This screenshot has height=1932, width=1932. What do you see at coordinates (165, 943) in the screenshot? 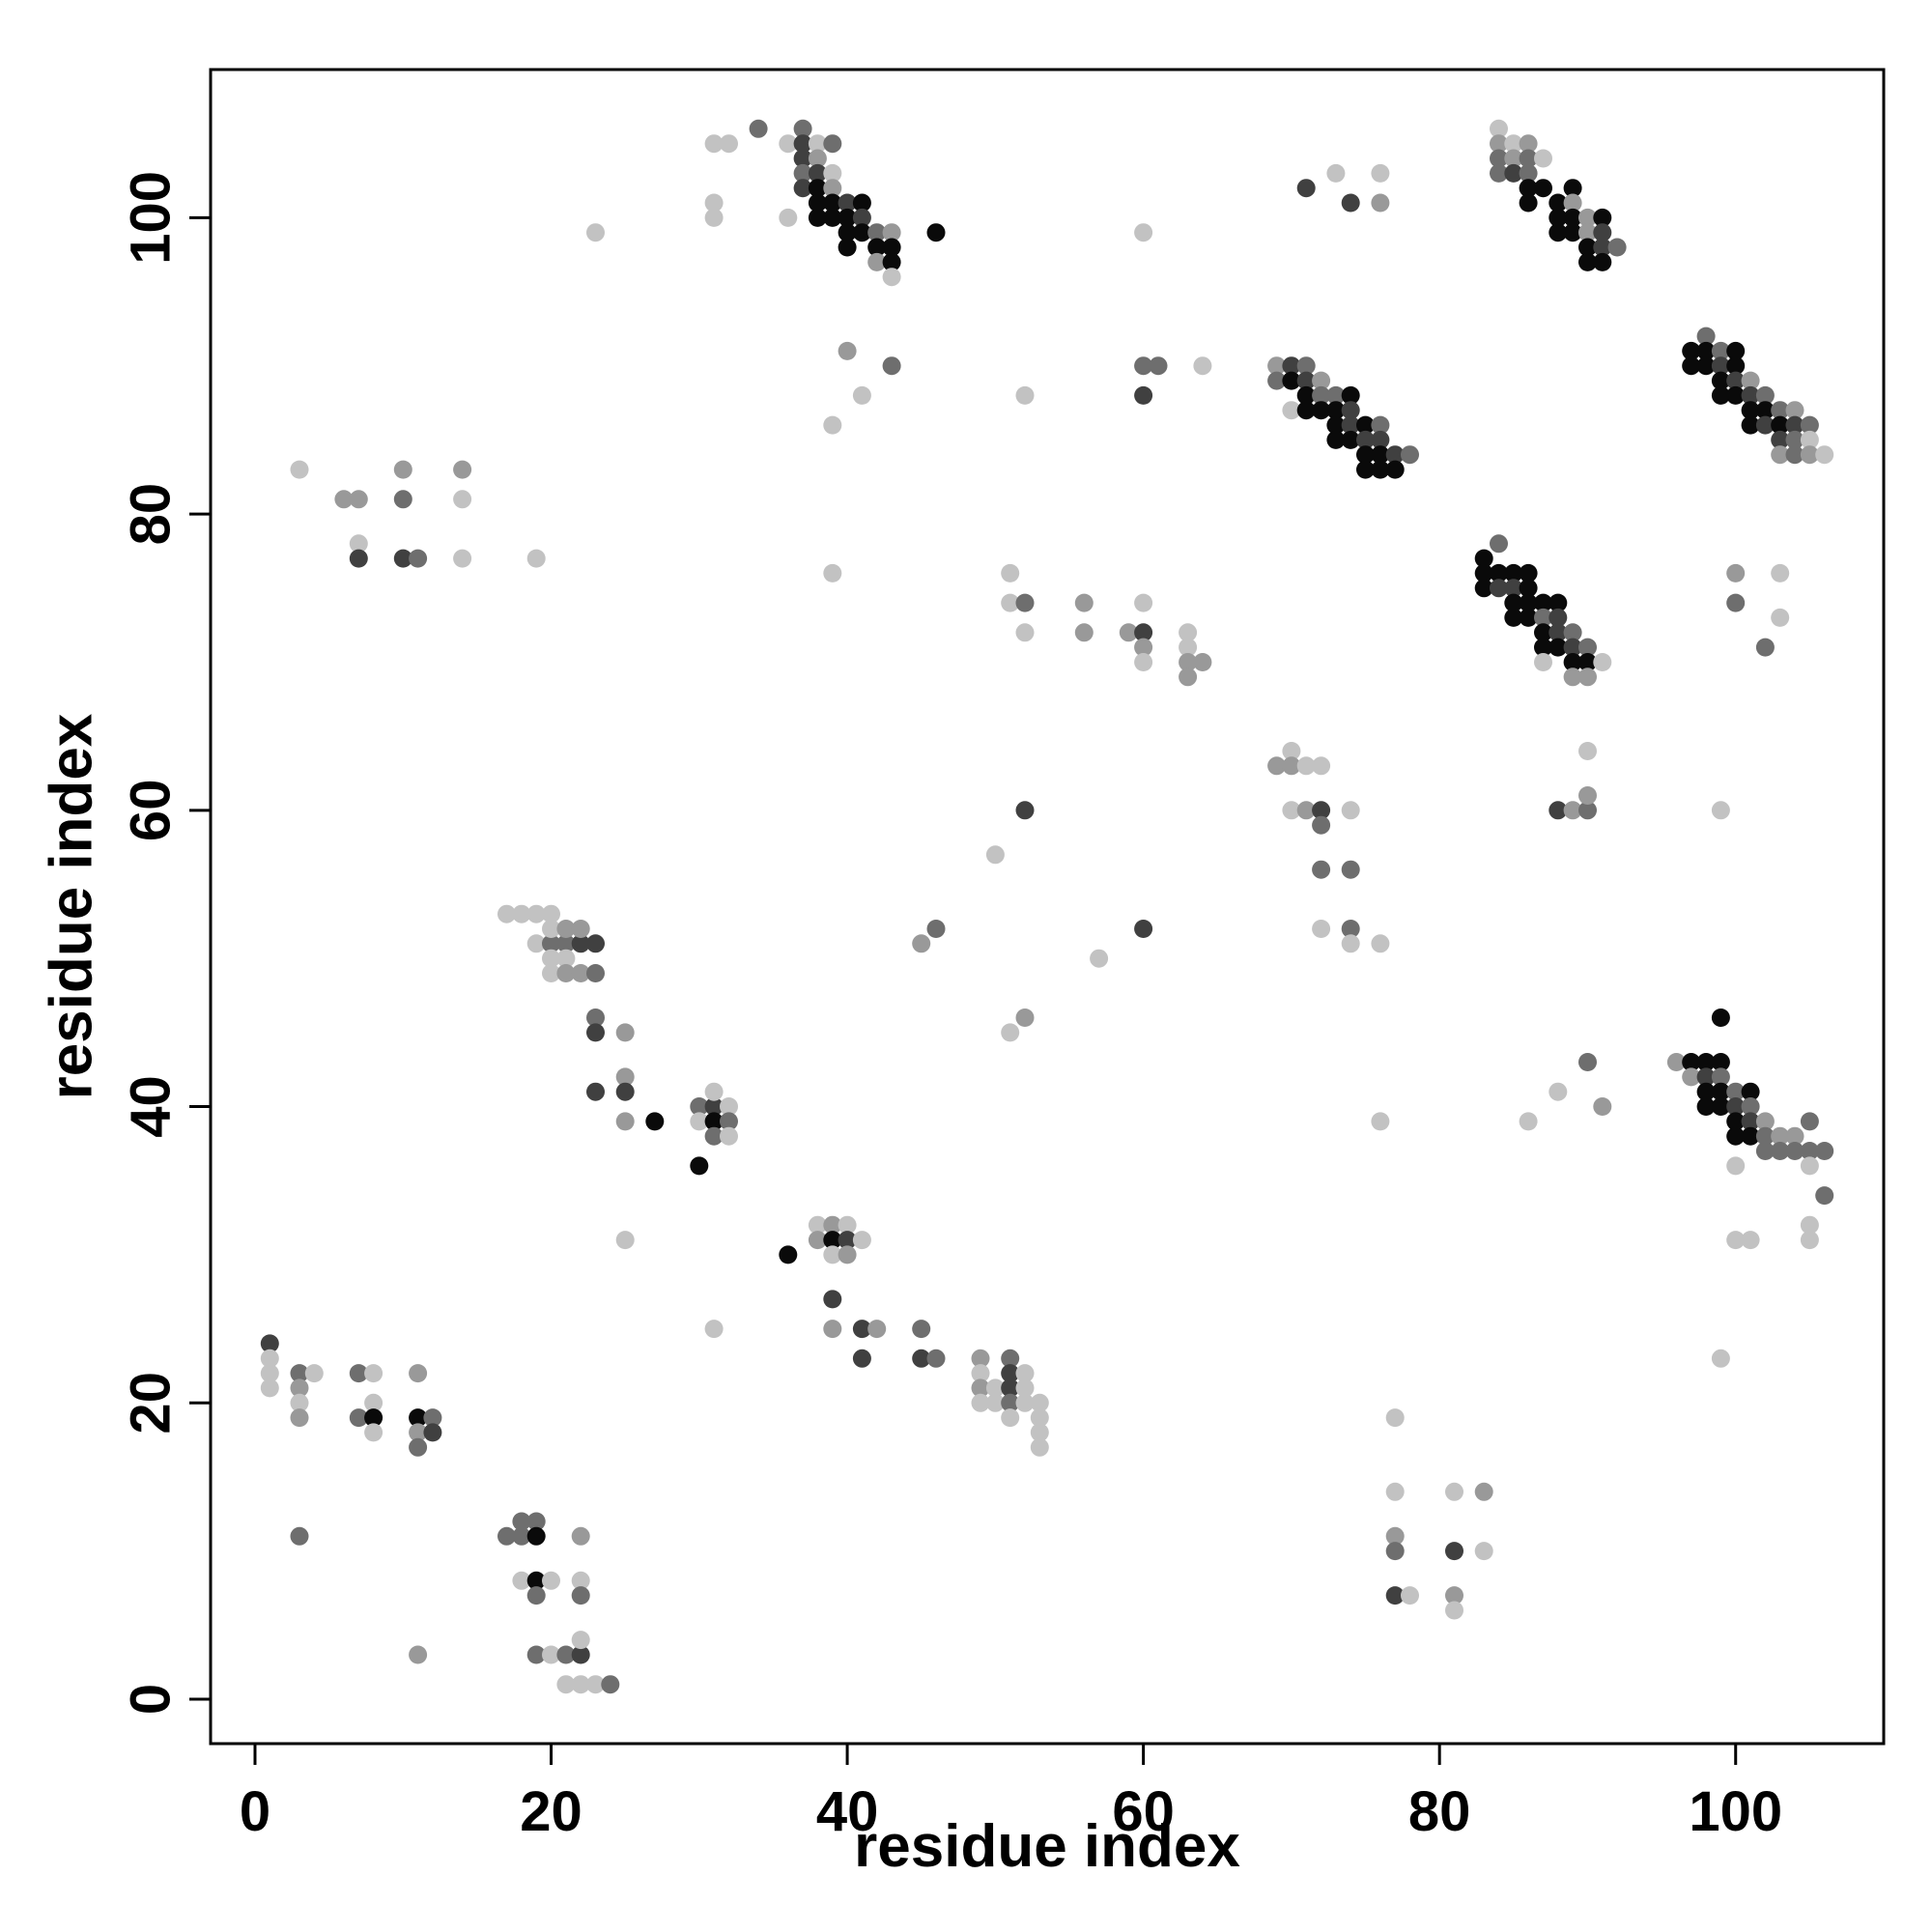
I see `y-axis: 0 20 40 60 80 100` at bounding box center [165, 943].